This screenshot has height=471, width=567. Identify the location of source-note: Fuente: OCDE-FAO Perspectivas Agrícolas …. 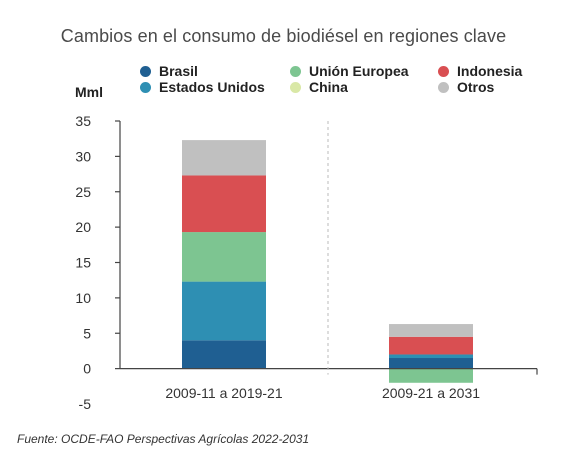
(163, 439).